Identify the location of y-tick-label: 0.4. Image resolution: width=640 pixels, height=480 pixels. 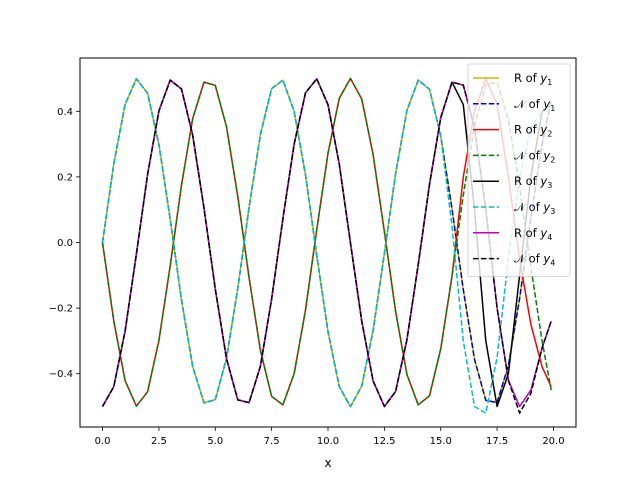
(65, 112).